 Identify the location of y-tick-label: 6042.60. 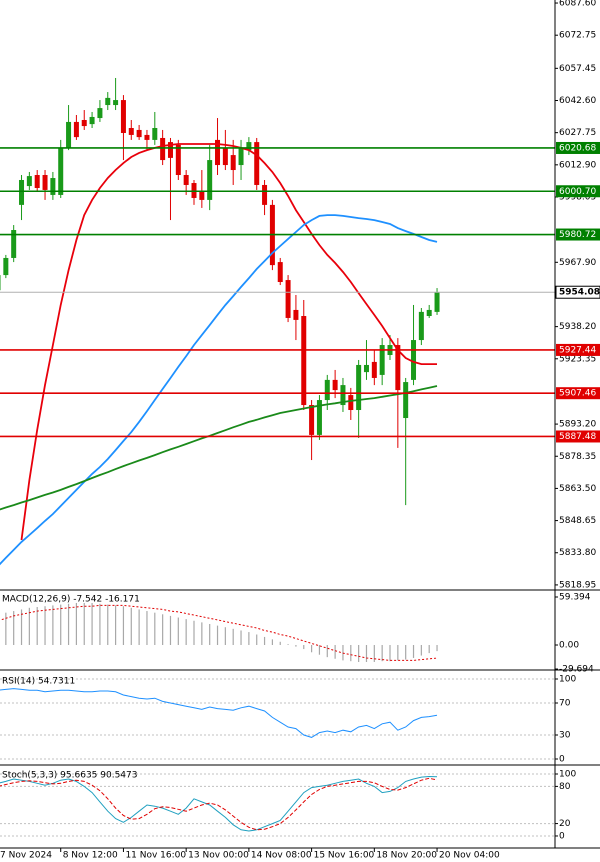
(577, 101).